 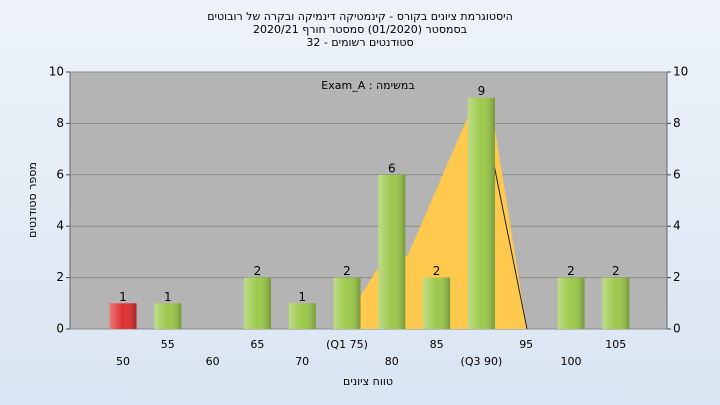 What do you see at coordinates (32, 200) in the screenshot?
I see `y-axis-label: מספר סטודנטים` at bounding box center [32, 200].